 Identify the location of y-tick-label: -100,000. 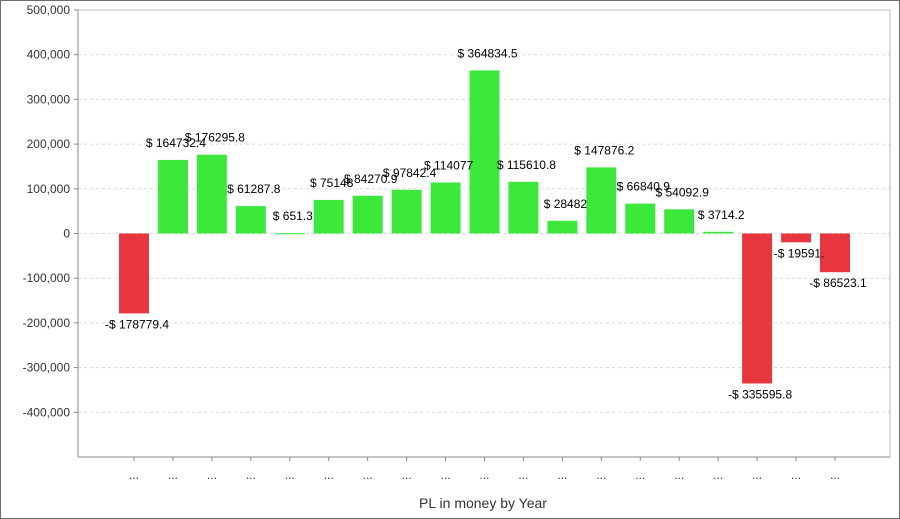
(47, 278).